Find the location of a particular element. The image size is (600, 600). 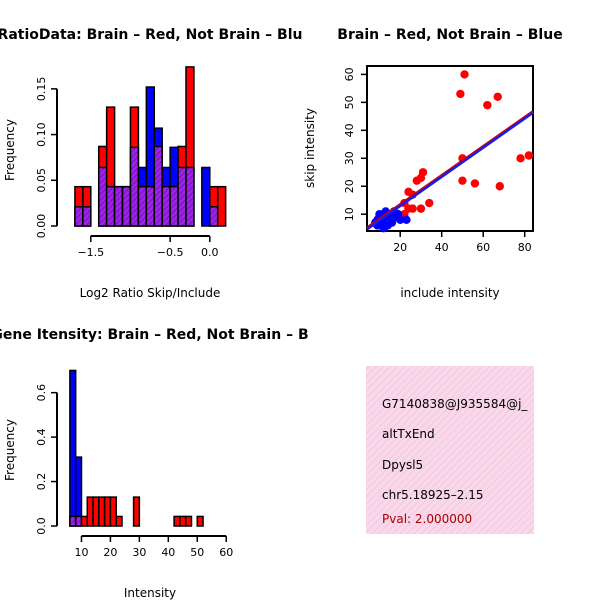

scatter-x-tick-label: 20 is located at coordinates (400, 247).